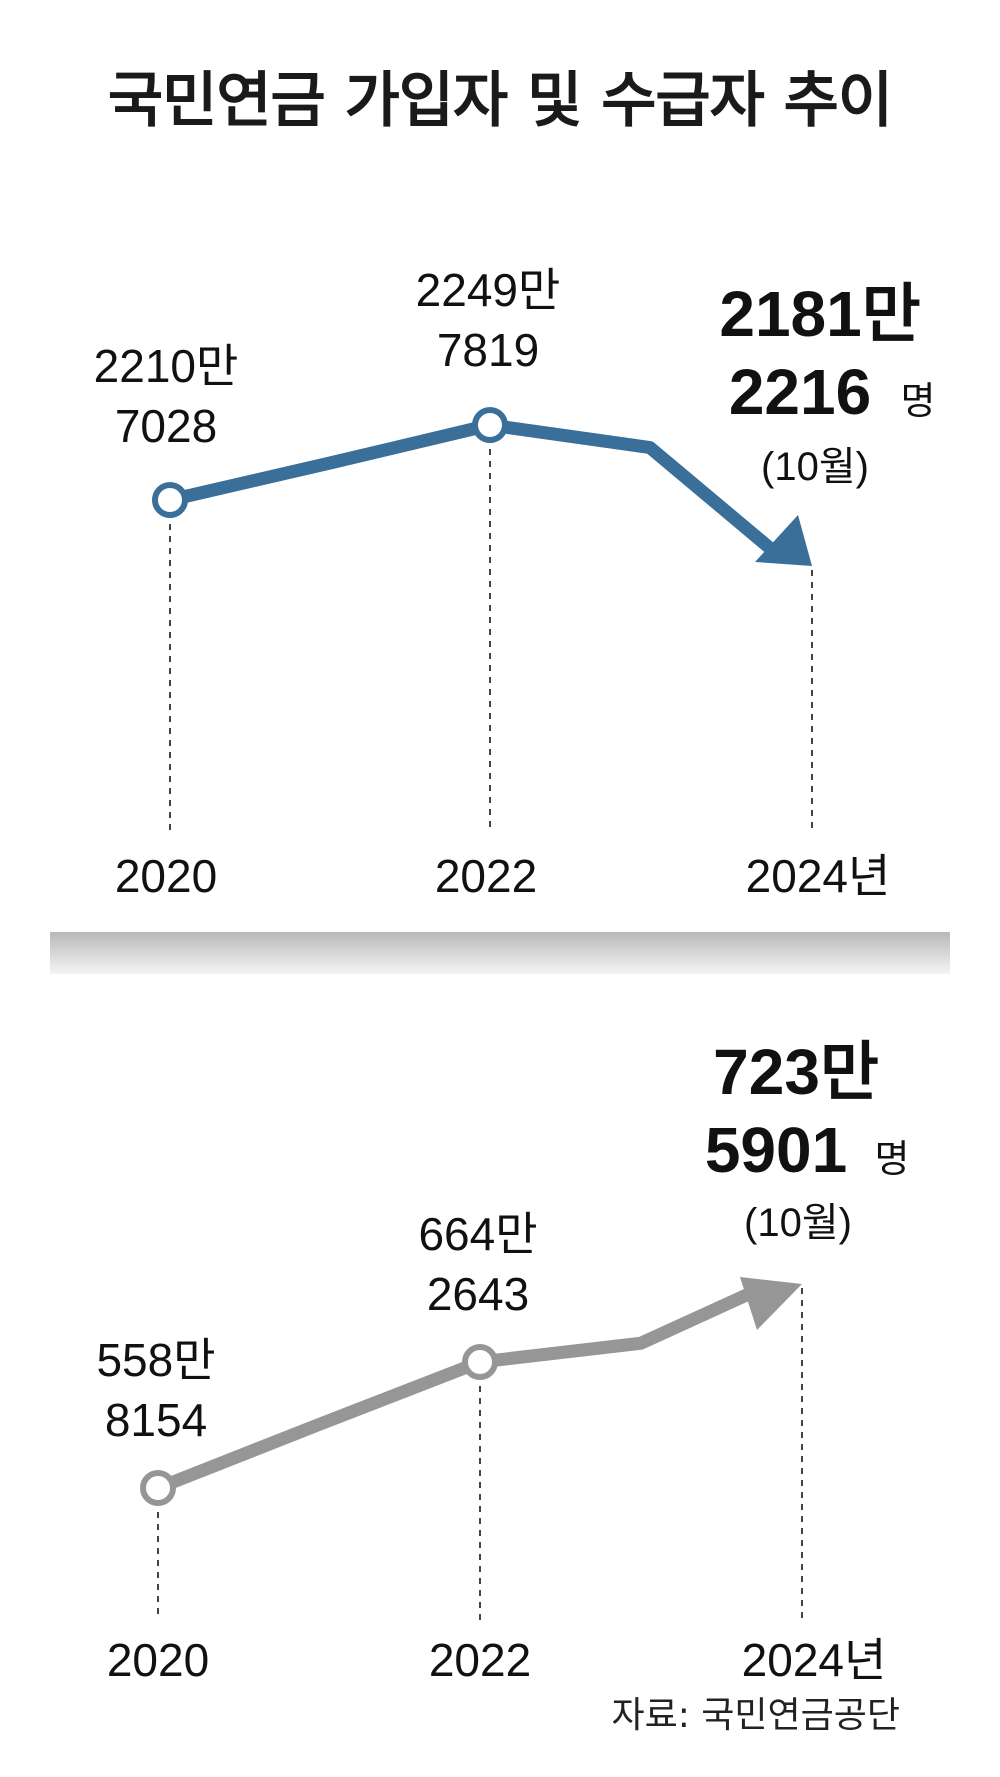 The image size is (1000, 1777). What do you see at coordinates (818, 876) in the screenshot?
I see `subscribers-tick-2024: 2024년` at bounding box center [818, 876].